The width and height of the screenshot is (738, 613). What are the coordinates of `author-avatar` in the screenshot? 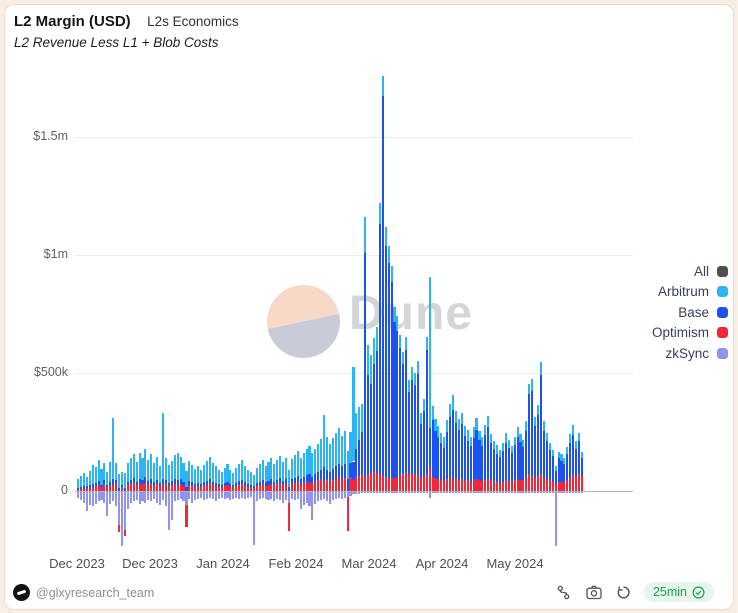 It's located at (21, 592).